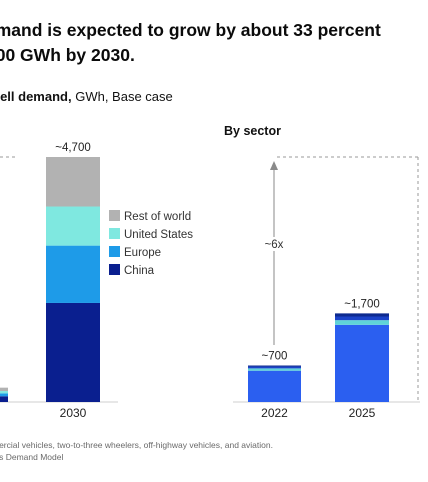 The image size is (428, 482). I want to click on total-label-2025: ~1,700, so click(362, 304).